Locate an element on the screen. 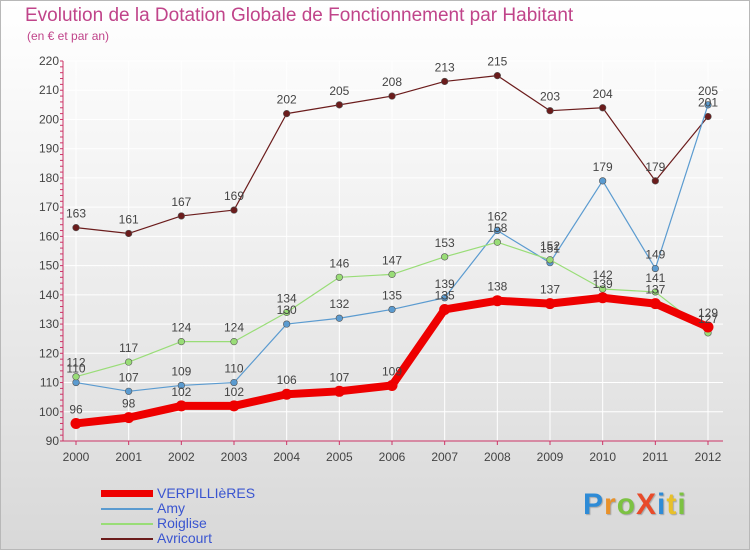 This screenshot has height=550, width=750. y-tick-label: 110 is located at coordinates (49, 383).